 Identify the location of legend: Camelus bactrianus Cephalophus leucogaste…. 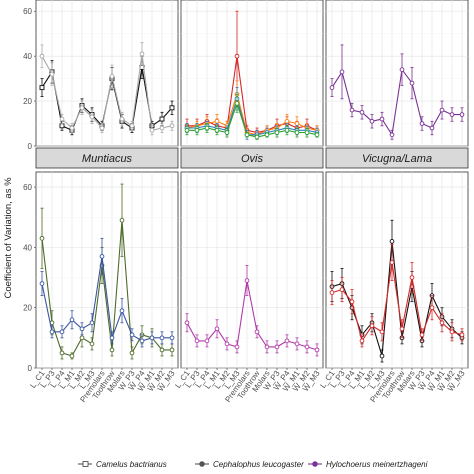
(253, 464).